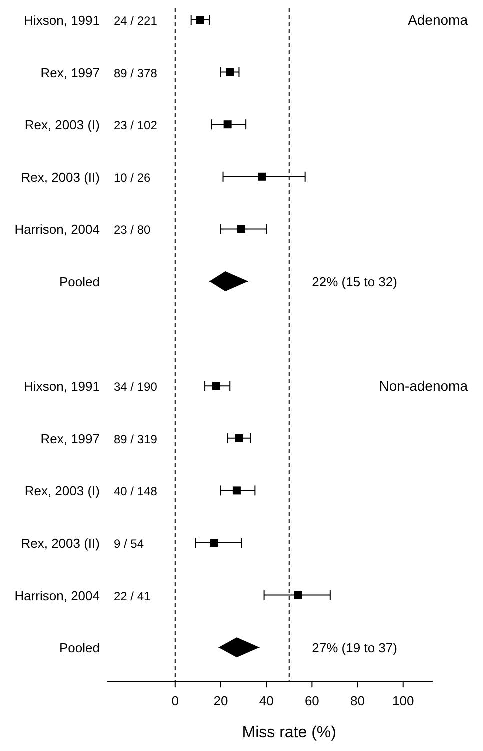 This screenshot has height=751, width=483. Describe the element at coordinates (438, 20) in the screenshot. I see `annotation: Adenoma` at that location.